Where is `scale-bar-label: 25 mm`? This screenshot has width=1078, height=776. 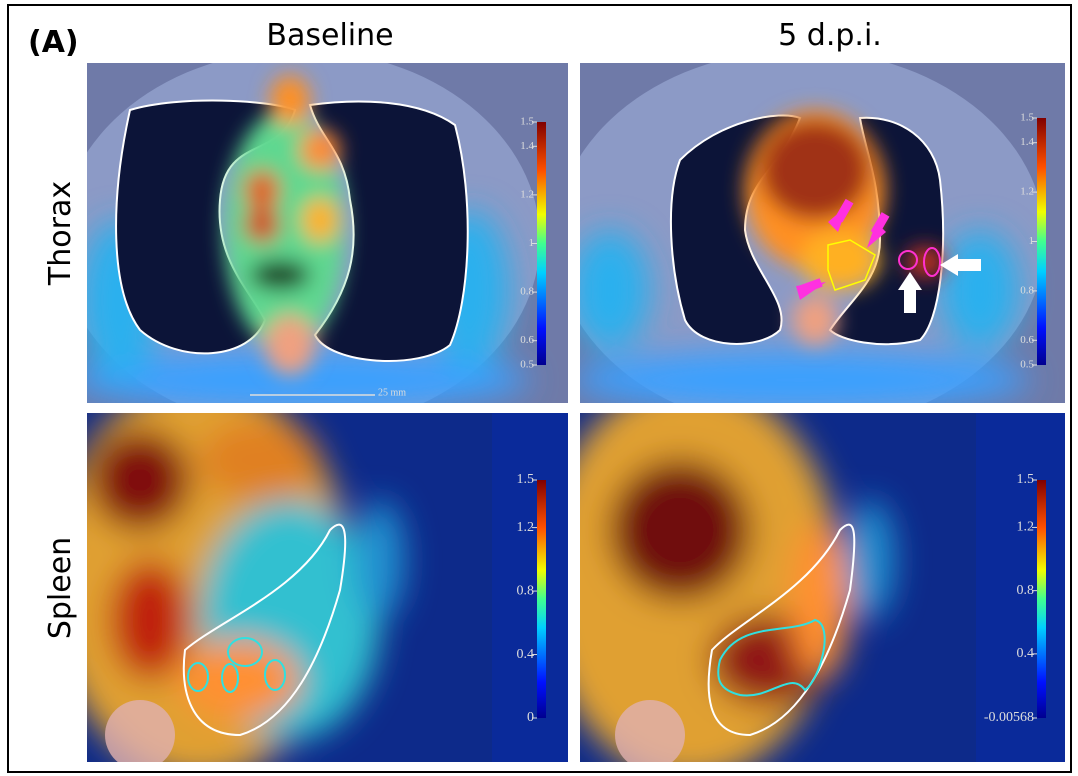
scale-bar-label: 25 mm is located at coordinates (392, 392).